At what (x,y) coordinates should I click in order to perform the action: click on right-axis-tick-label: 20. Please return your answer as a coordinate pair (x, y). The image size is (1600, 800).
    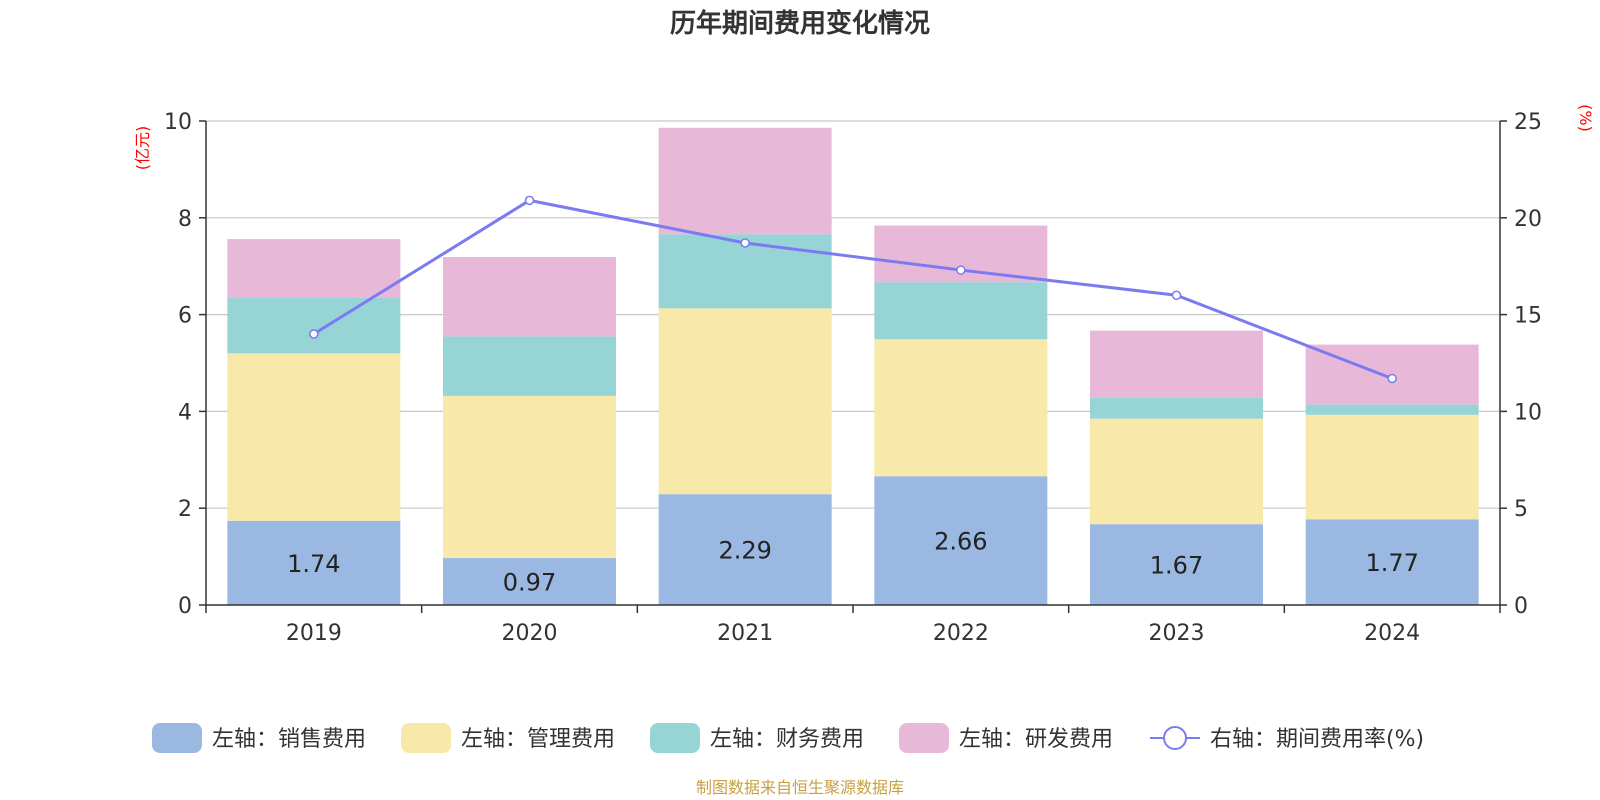
    Looking at the image, I should click on (1528, 219).